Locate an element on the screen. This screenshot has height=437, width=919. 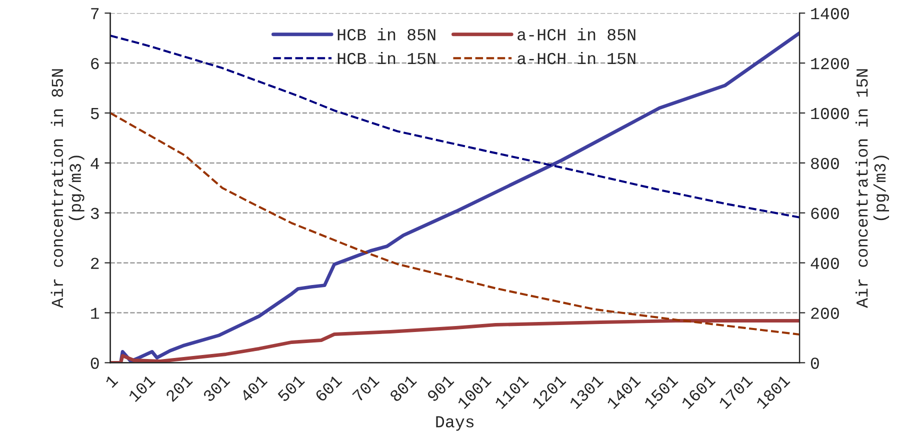
y-tick-label: 3 is located at coordinates (94, 214).